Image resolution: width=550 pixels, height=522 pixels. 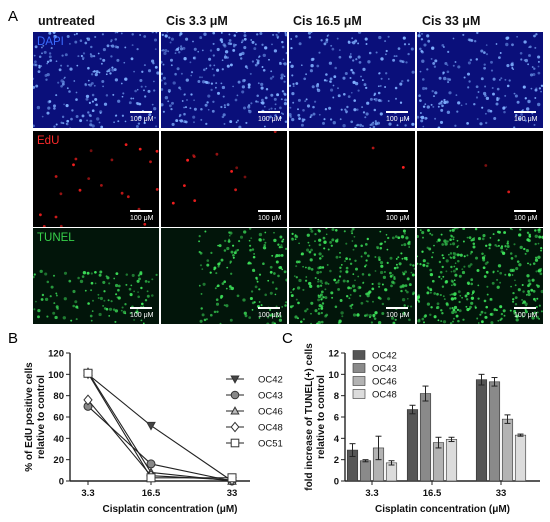 What do you see at coordinates (412, 445) in the screenshot?
I see `bar-OC42-16.5` at bounding box center [412, 445].